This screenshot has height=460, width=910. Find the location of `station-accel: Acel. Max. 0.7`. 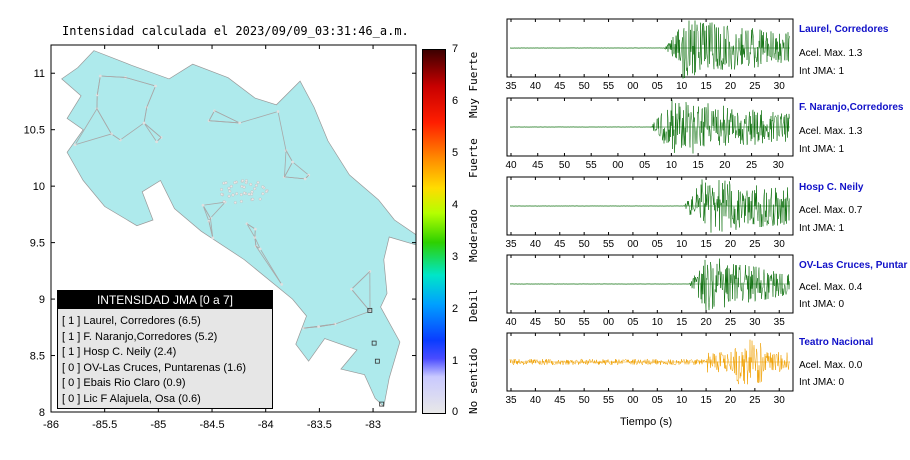

station-accel: Acel. Max. 0.7 is located at coordinates (831, 210).